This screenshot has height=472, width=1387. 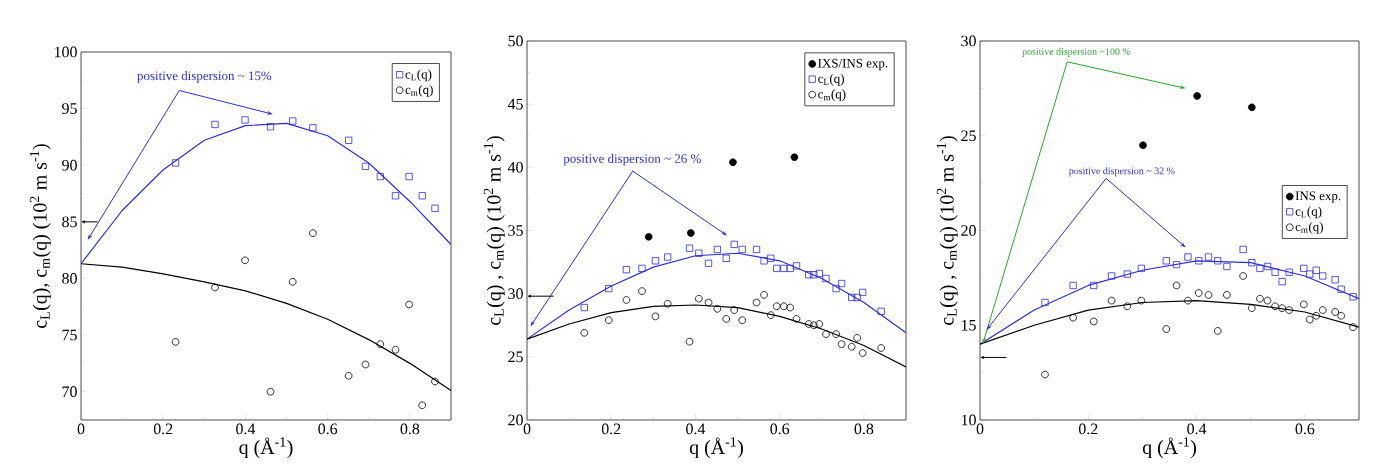 What do you see at coordinates (1318, 197) in the screenshot?
I see `legend-label: INS exp.` at bounding box center [1318, 197].